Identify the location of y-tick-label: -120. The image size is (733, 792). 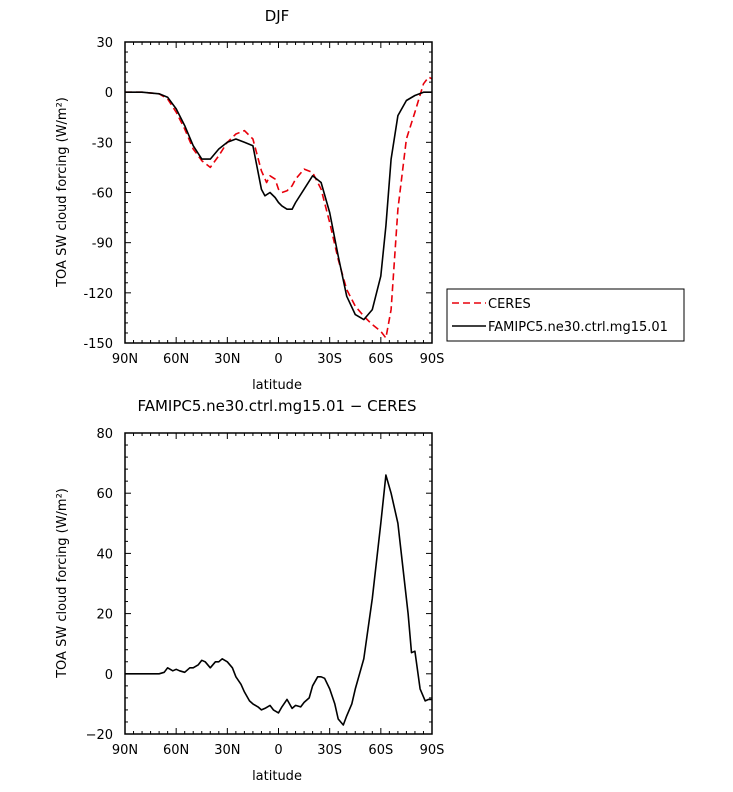
(98, 294).